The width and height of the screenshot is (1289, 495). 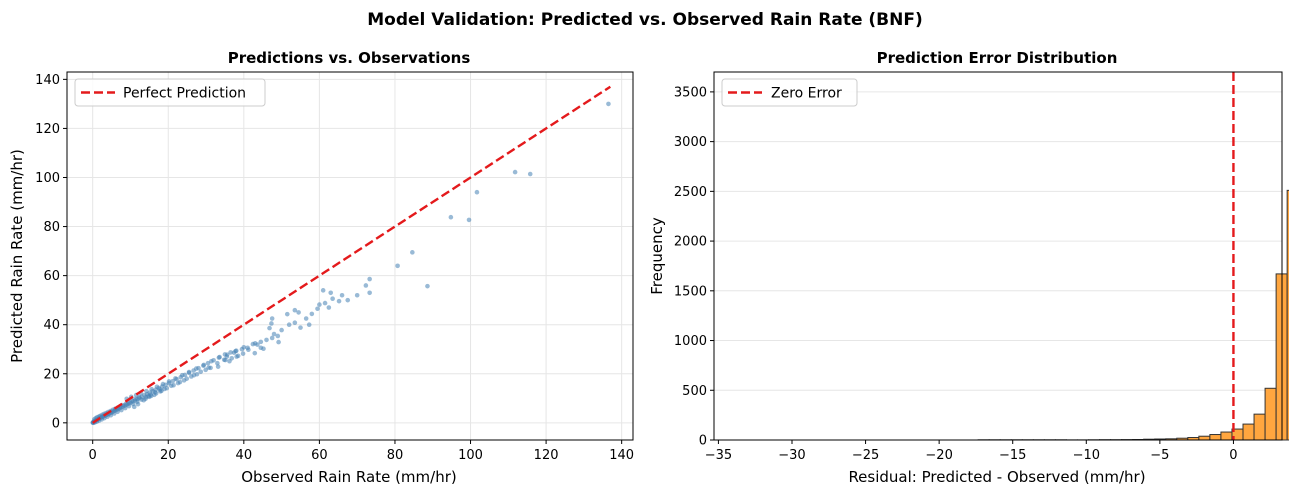 What do you see at coordinates (1012, 455) in the screenshot?
I see `histogram-x-tick-label: −15` at bounding box center [1012, 455].